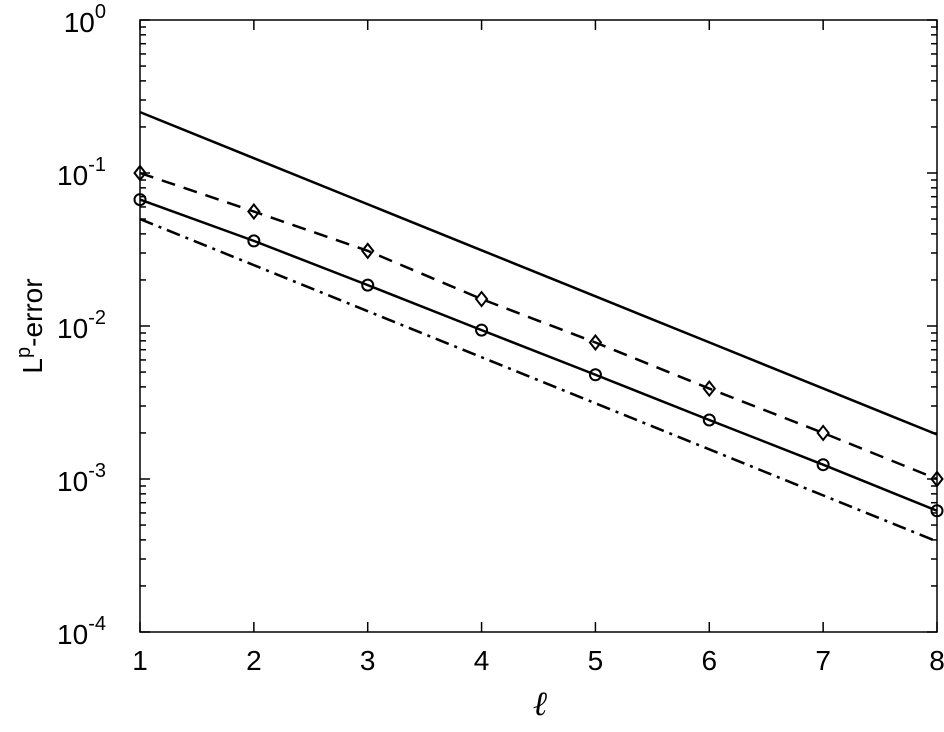 This screenshot has height=732, width=944. I want to click on y-tick-label: 10⁻², so click(81, 325).